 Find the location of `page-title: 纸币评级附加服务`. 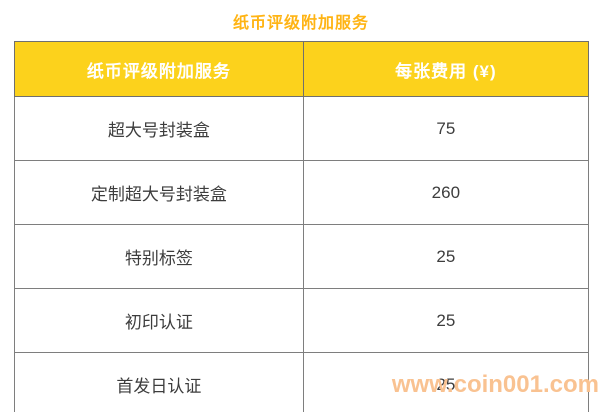

page-title: 纸币评级附加服务 is located at coordinates (300, 23).